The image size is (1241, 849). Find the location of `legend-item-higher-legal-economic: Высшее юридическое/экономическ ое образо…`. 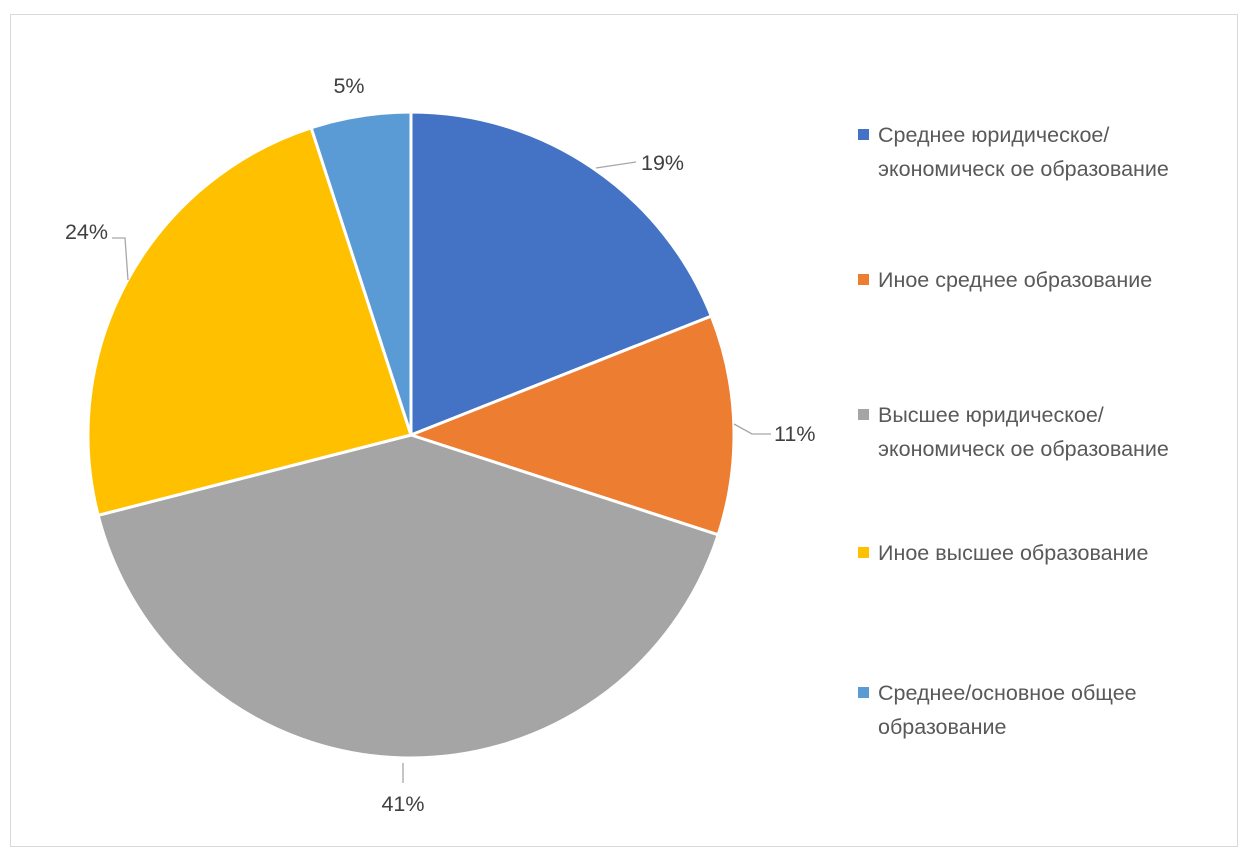

legend-item-higher-legal-economic: Высшее юридическое/экономическ ое образо… is located at coordinates (1040, 432).